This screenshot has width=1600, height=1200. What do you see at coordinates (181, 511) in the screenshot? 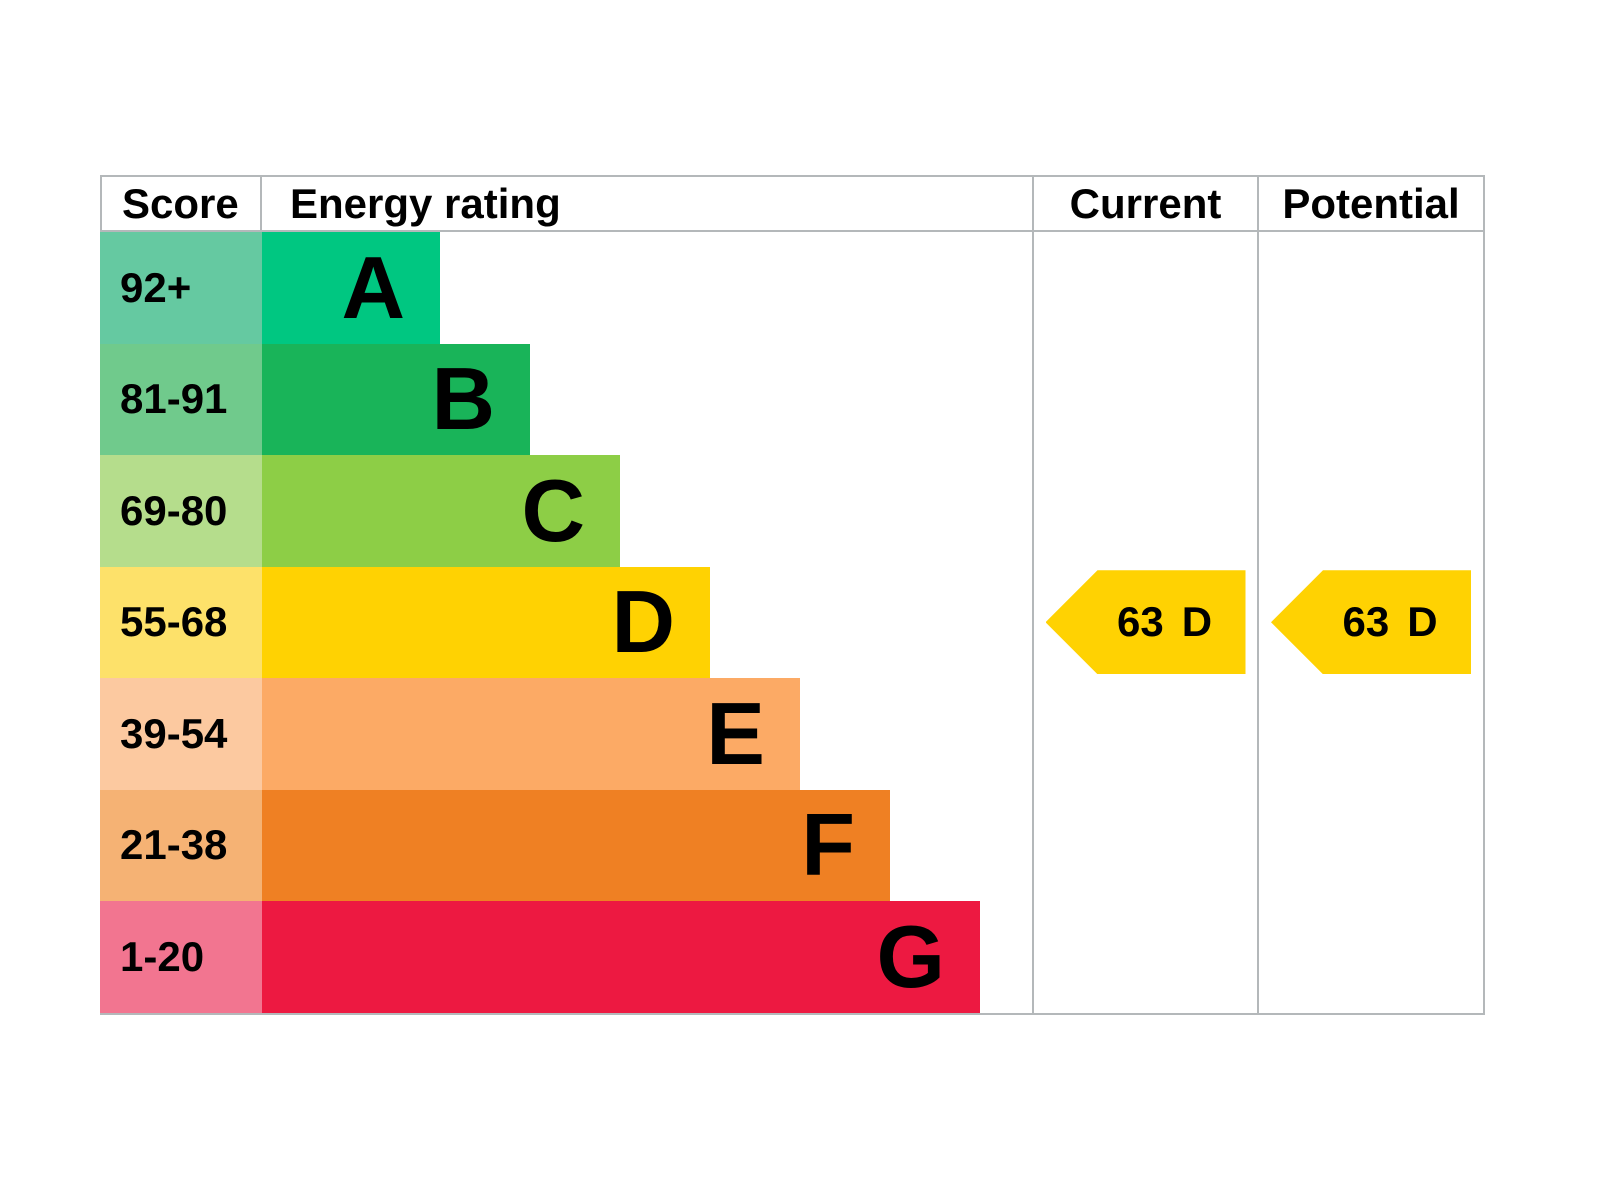
I see `band-score-cell: 69-80` at bounding box center [181, 511].